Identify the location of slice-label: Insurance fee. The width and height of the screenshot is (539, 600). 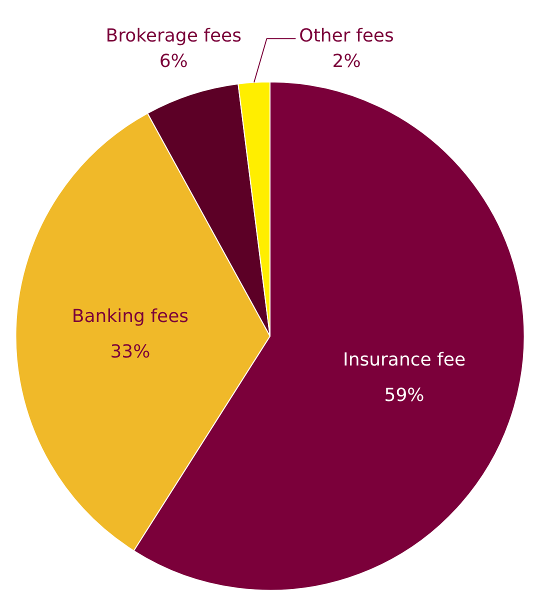
(404, 359).